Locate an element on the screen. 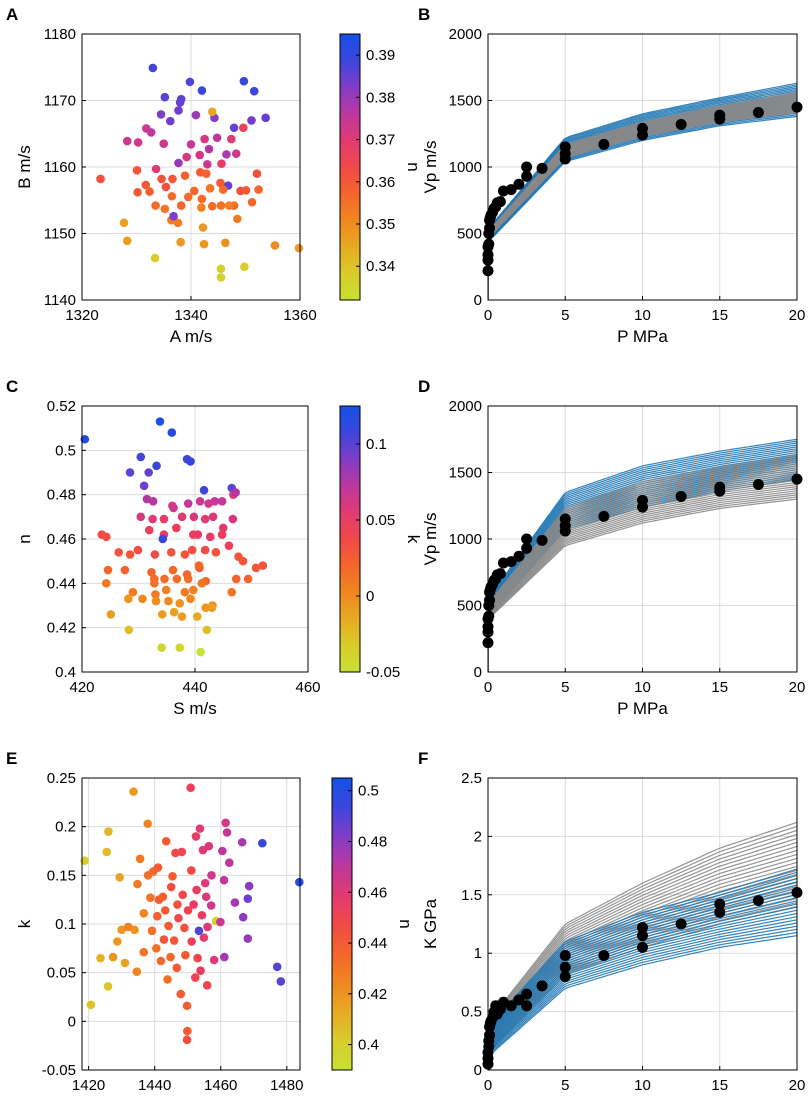  x-axis-label: A m/s is located at coordinates (191, 336).